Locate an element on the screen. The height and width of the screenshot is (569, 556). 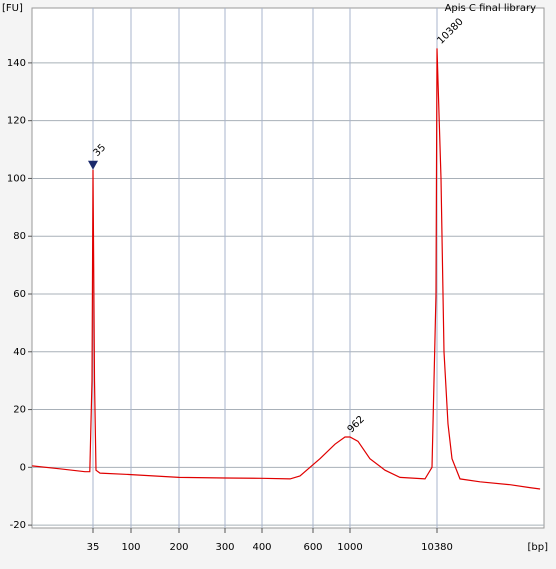
y-axis-label: [FU] is located at coordinates (12, 8).